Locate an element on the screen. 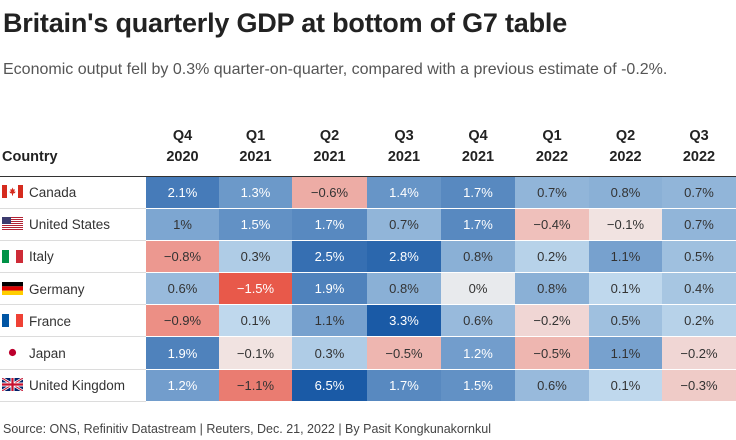 This screenshot has width=736, height=440. germany-flag-icon is located at coordinates (12, 288).